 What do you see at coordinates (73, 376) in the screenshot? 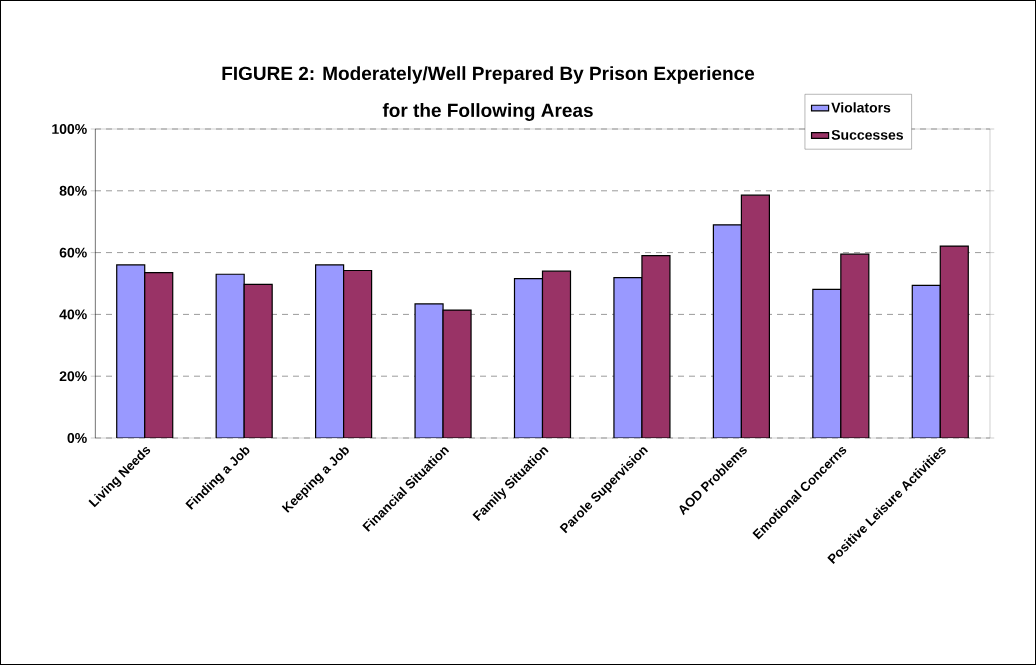
I see `y-tick-label: 20%` at bounding box center [73, 376].